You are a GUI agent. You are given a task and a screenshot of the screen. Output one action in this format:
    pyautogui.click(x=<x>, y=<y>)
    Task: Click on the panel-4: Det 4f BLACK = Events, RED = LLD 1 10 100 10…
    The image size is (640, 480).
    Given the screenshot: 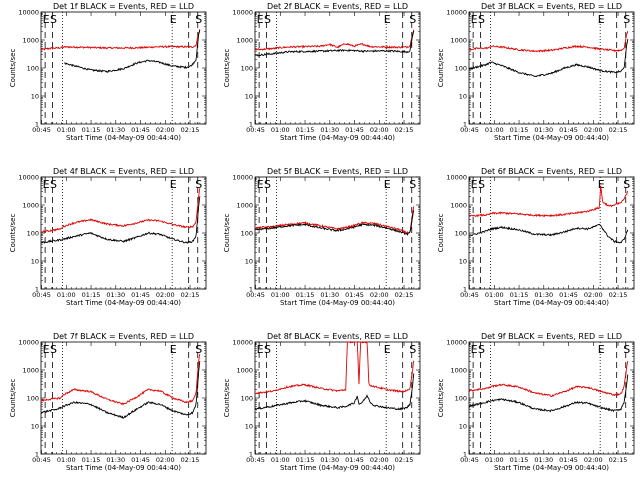 What is the action you would take?
    pyautogui.click(x=108, y=237)
    